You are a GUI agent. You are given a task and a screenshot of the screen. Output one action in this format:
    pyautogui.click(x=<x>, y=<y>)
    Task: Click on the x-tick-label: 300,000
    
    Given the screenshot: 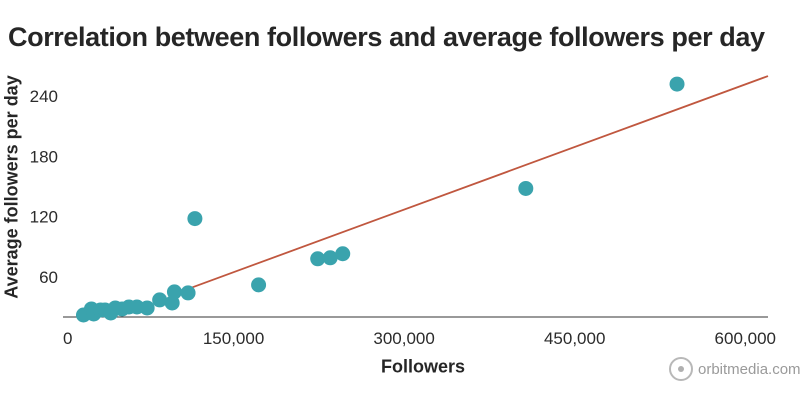 What is the action you would take?
    pyautogui.click(x=403, y=338)
    